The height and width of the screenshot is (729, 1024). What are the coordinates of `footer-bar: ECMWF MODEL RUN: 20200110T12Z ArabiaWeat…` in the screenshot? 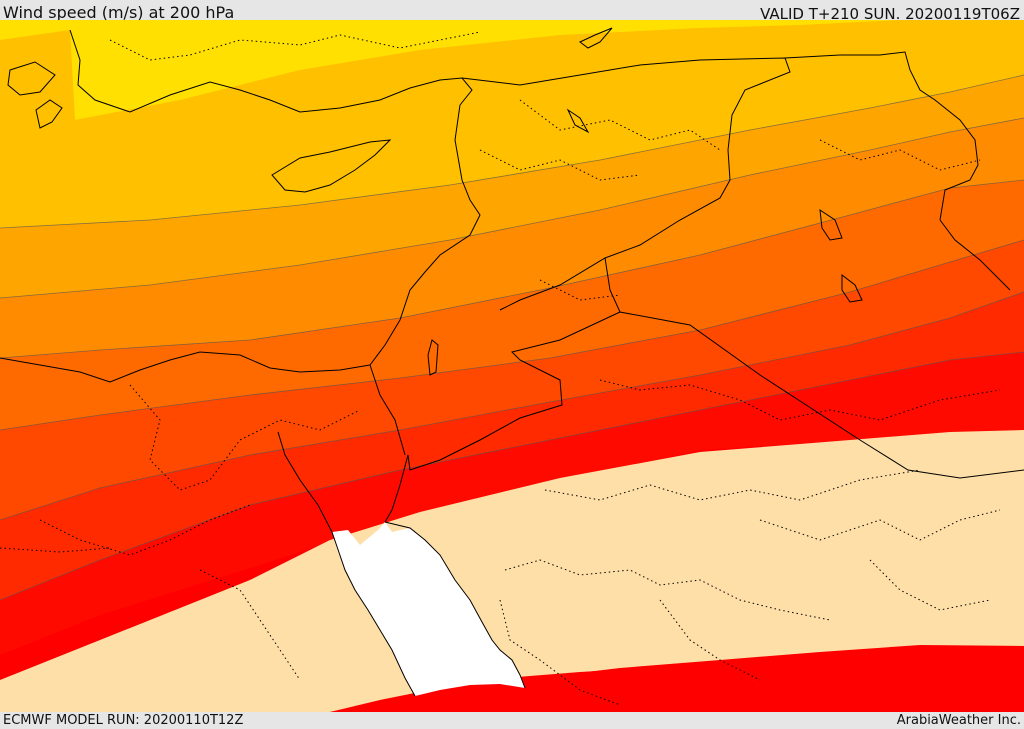 It's located at (512, 720).